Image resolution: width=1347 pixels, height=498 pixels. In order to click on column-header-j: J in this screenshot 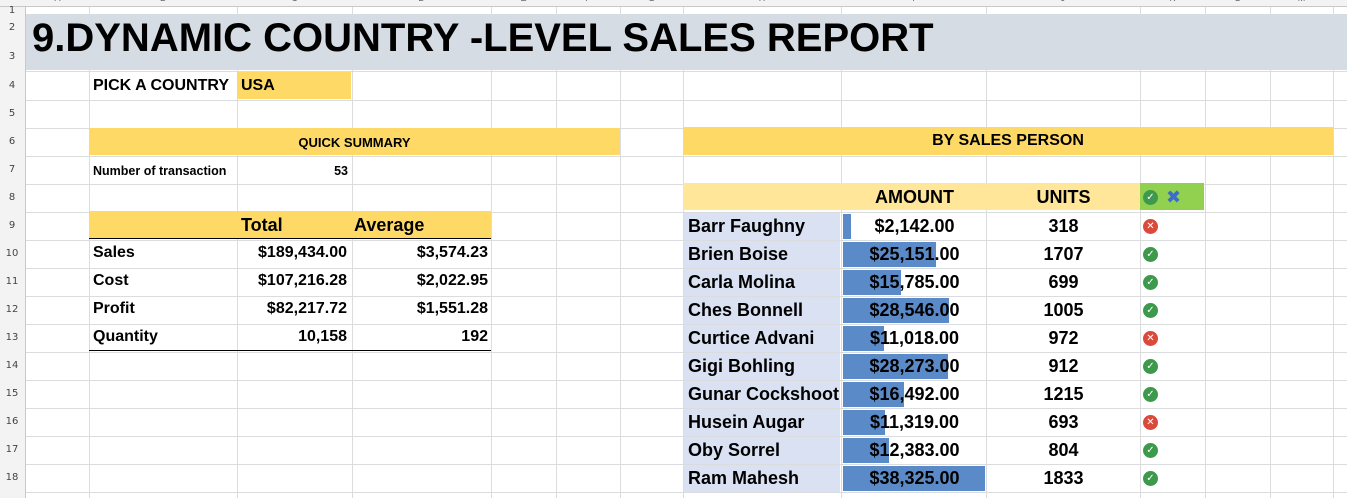, I will do `click(1063, 1)`.